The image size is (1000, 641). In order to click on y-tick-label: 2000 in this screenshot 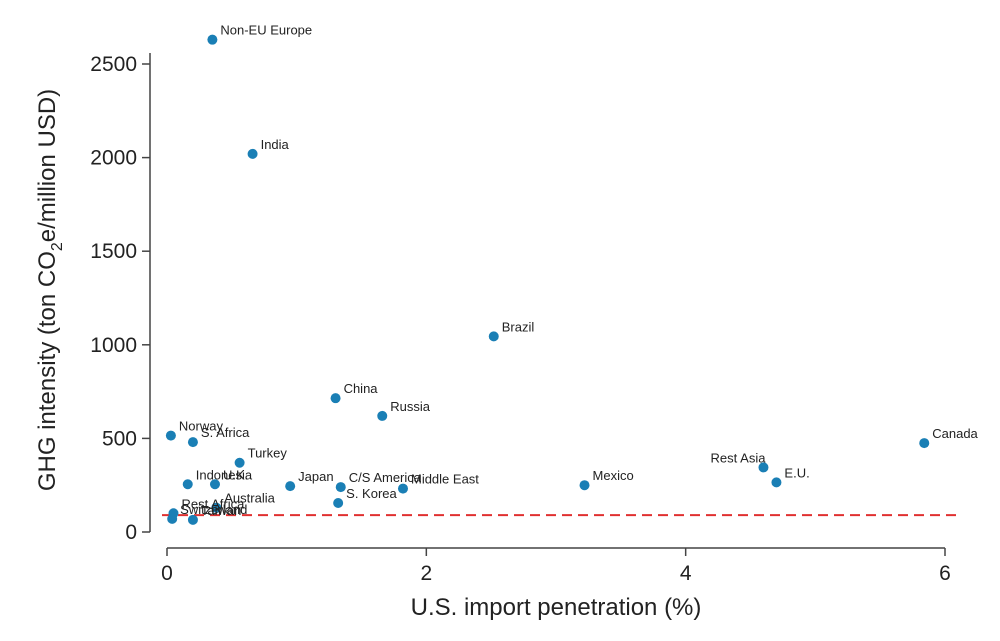, I will do `click(113, 158)`.